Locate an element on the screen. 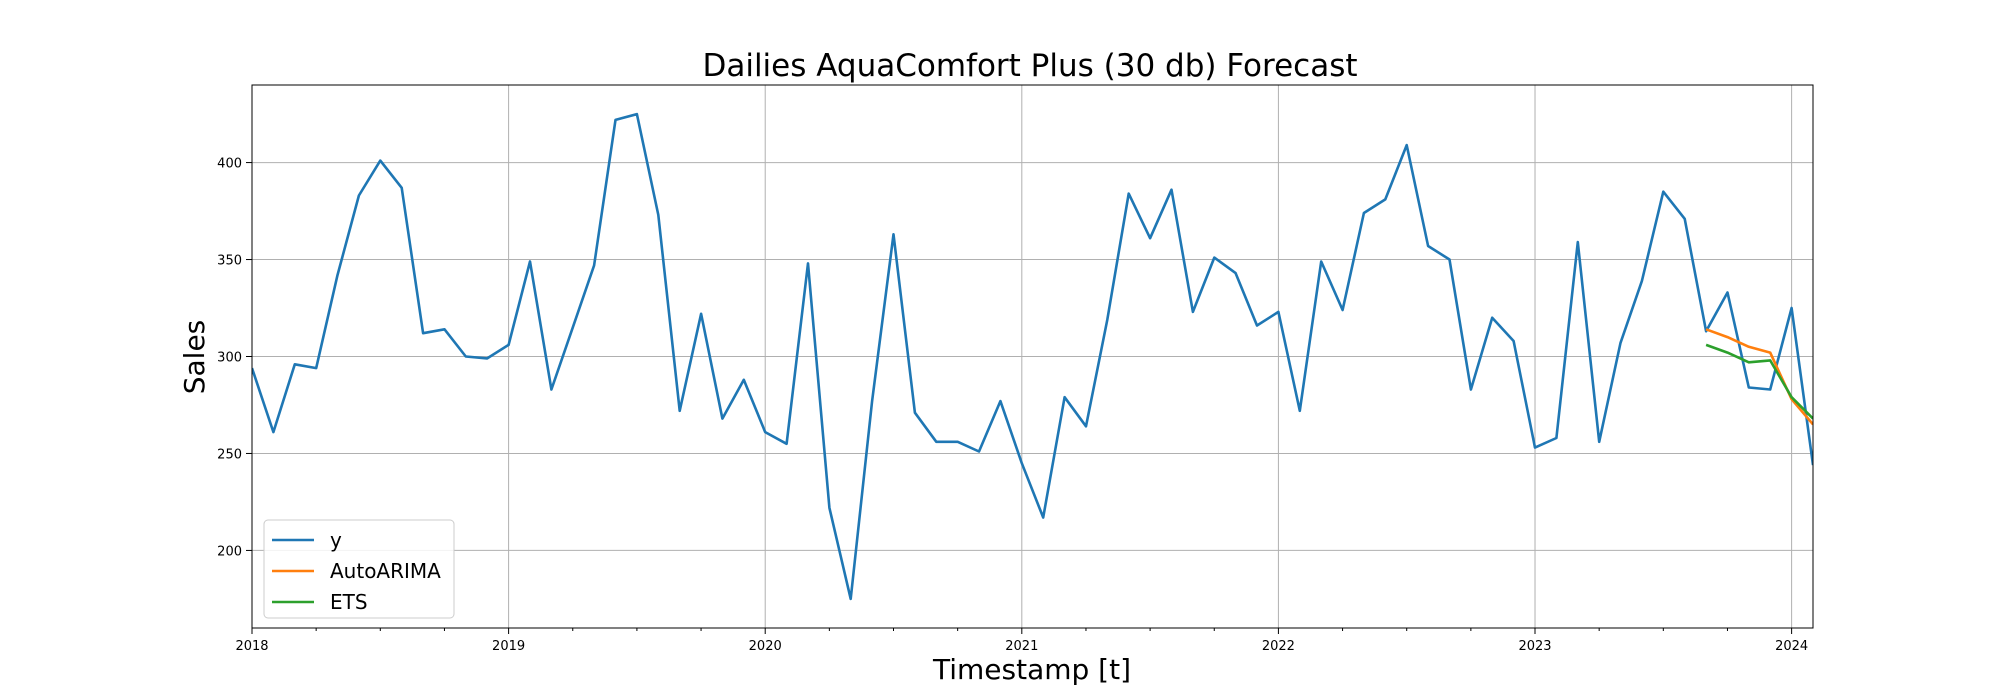 Image resolution: width=2000 pixels, height=700 pixels. x-tick-label: 2019 is located at coordinates (508, 646).